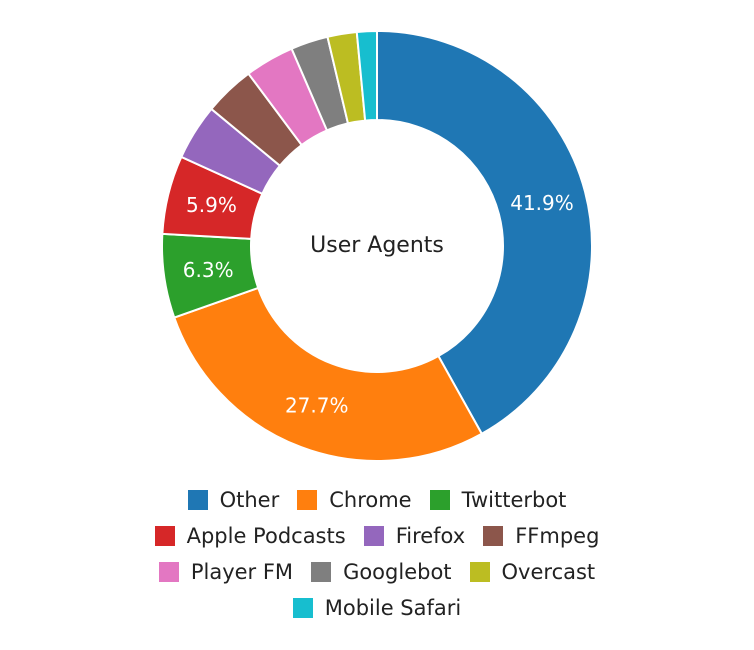  What do you see at coordinates (542, 203) in the screenshot?
I see `data-label-other: 41.9%` at bounding box center [542, 203].